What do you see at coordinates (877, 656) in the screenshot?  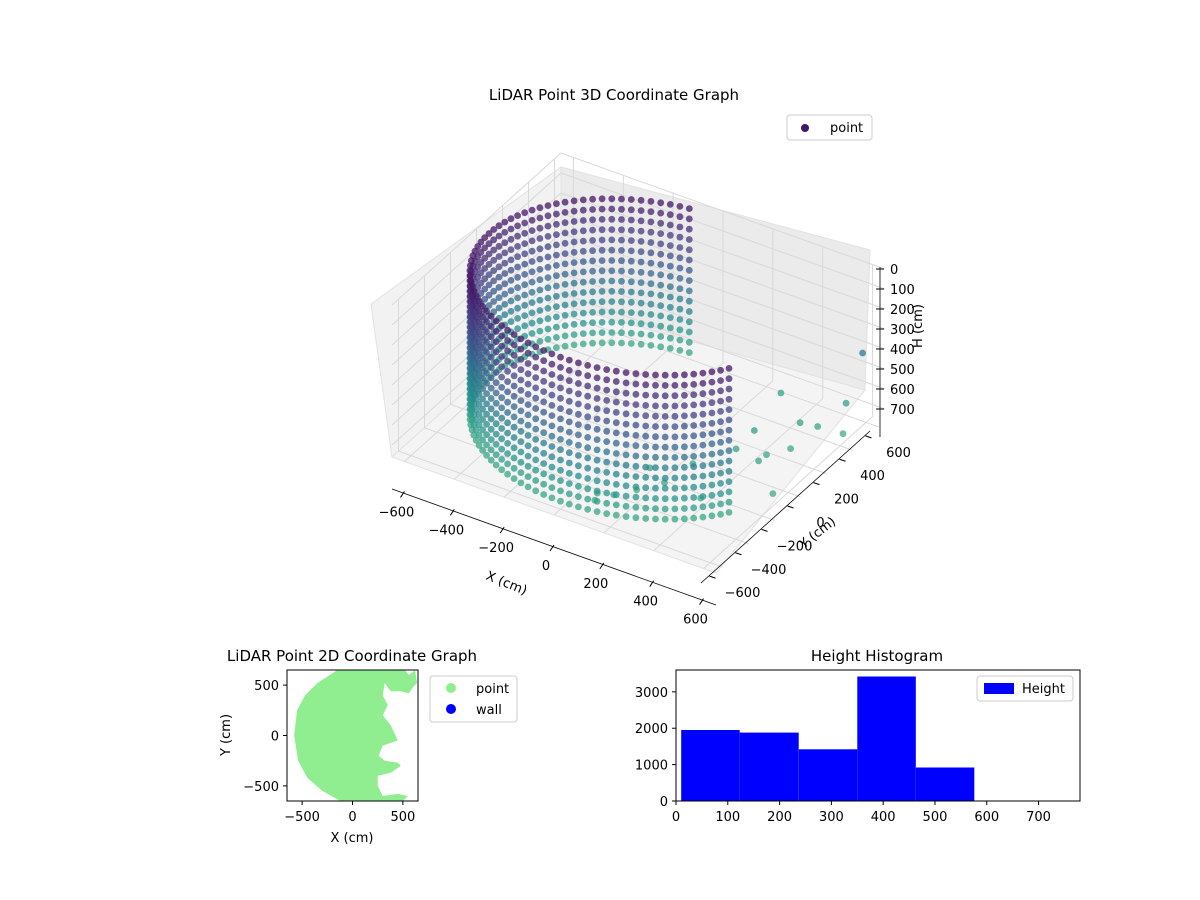 I see `hist-title: Height Histogram` at bounding box center [877, 656].